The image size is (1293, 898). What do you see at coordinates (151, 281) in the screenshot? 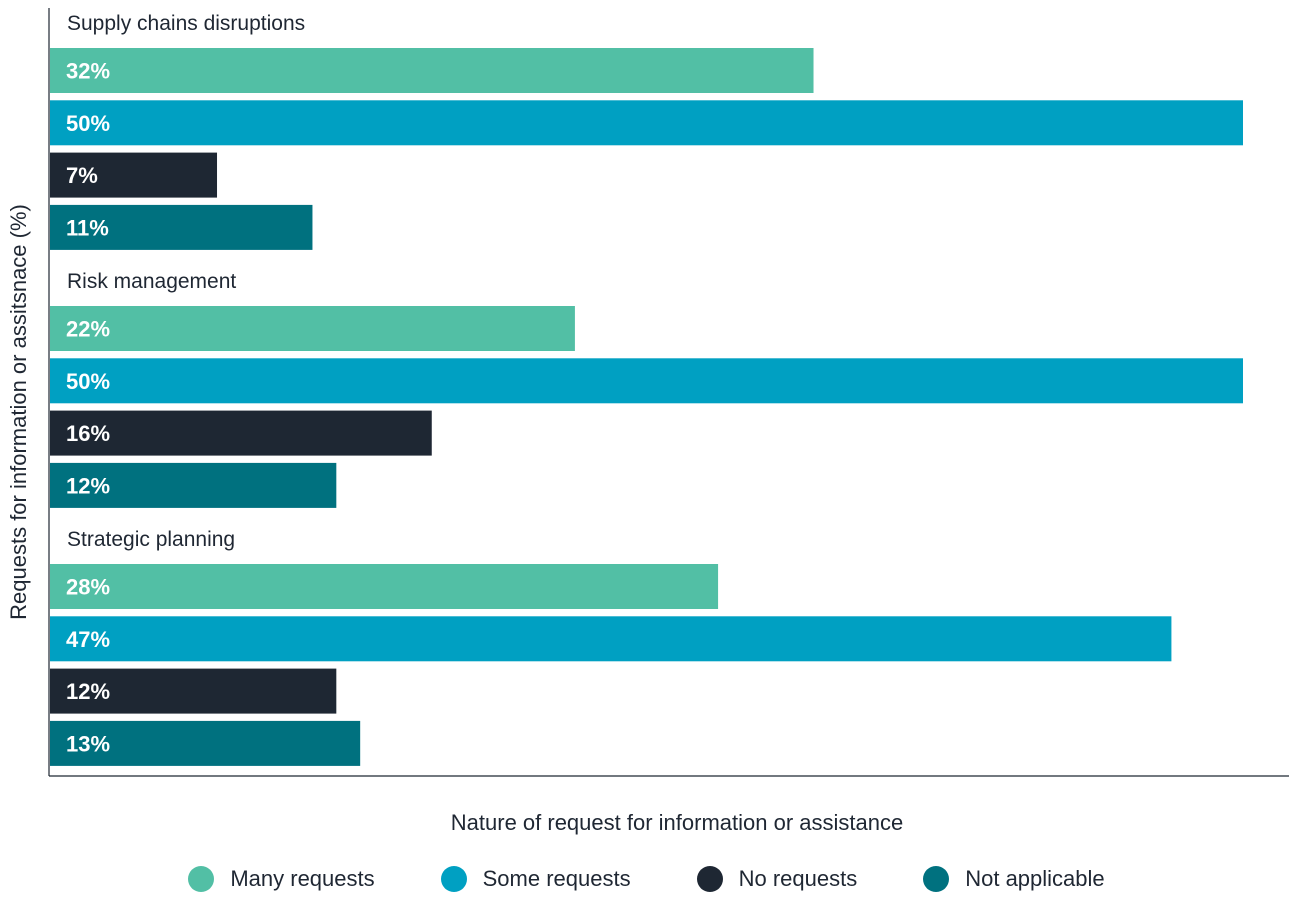
I see `group-label: Risk management` at bounding box center [151, 281].